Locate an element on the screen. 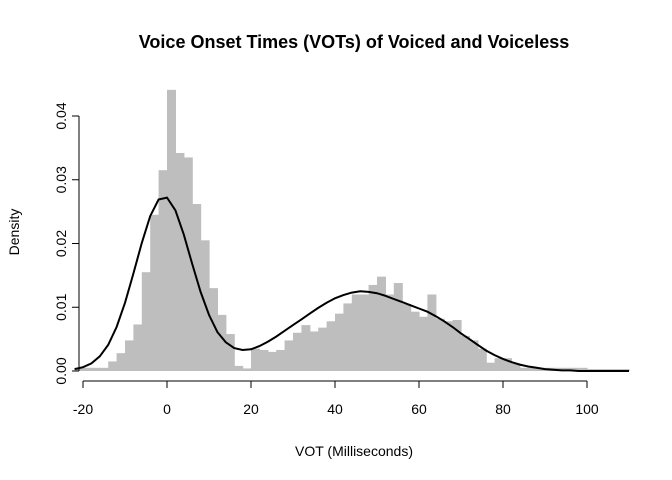 The width and height of the screenshot is (672, 480). x-tick-label: 80 is located at coordinates (503, 409).